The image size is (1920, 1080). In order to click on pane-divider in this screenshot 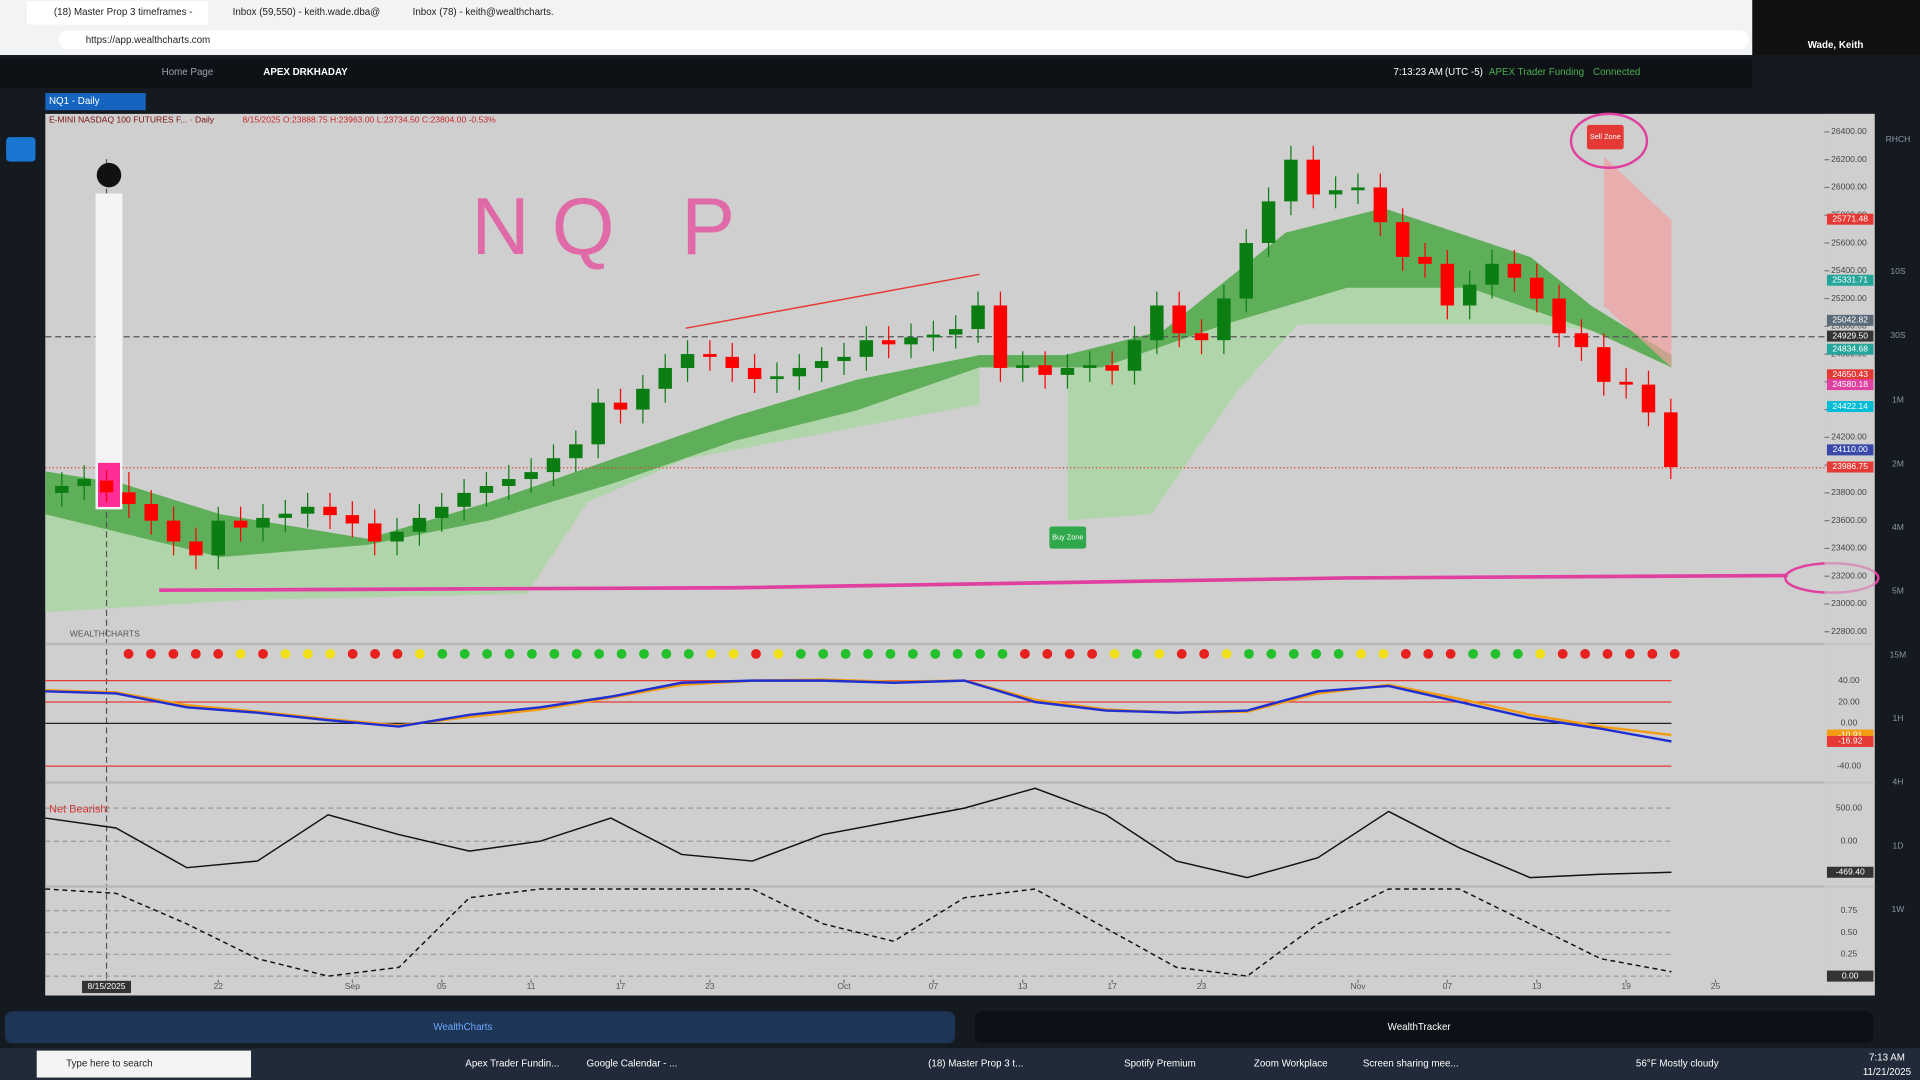, I will do `click(960, 644)`.